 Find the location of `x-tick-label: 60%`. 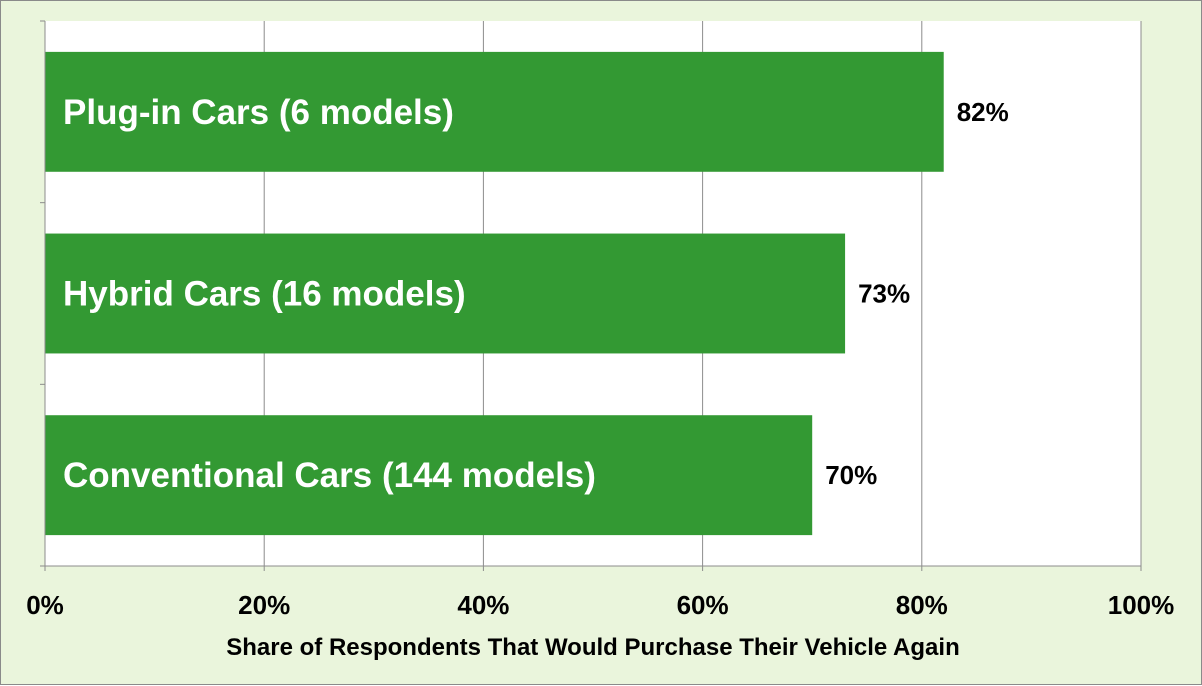

x-tick-label: 60% is located at coordinates (703, 605).